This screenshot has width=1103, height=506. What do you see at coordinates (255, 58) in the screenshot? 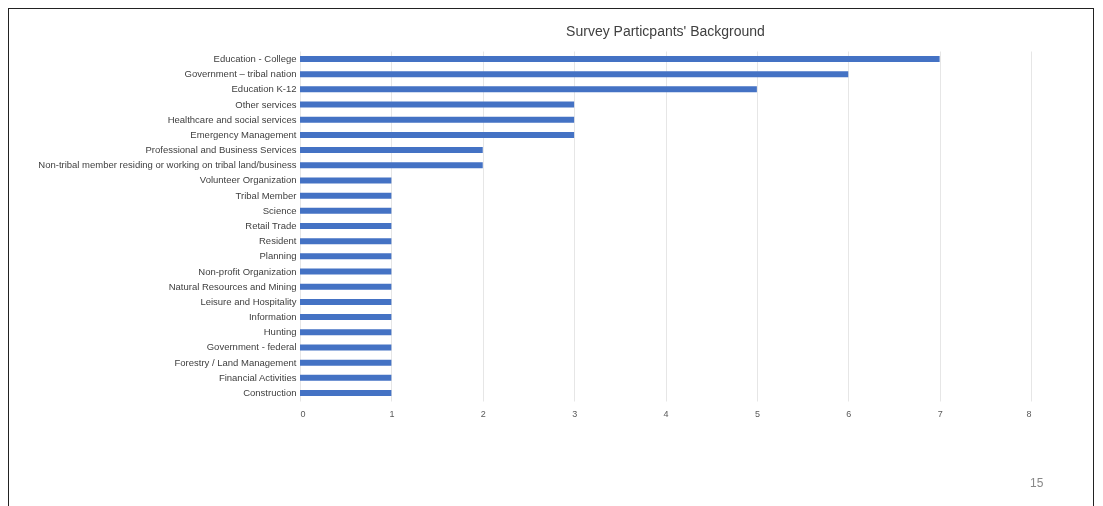
I see `y-tick-label: Education - College` at bounding box center [255, 58].